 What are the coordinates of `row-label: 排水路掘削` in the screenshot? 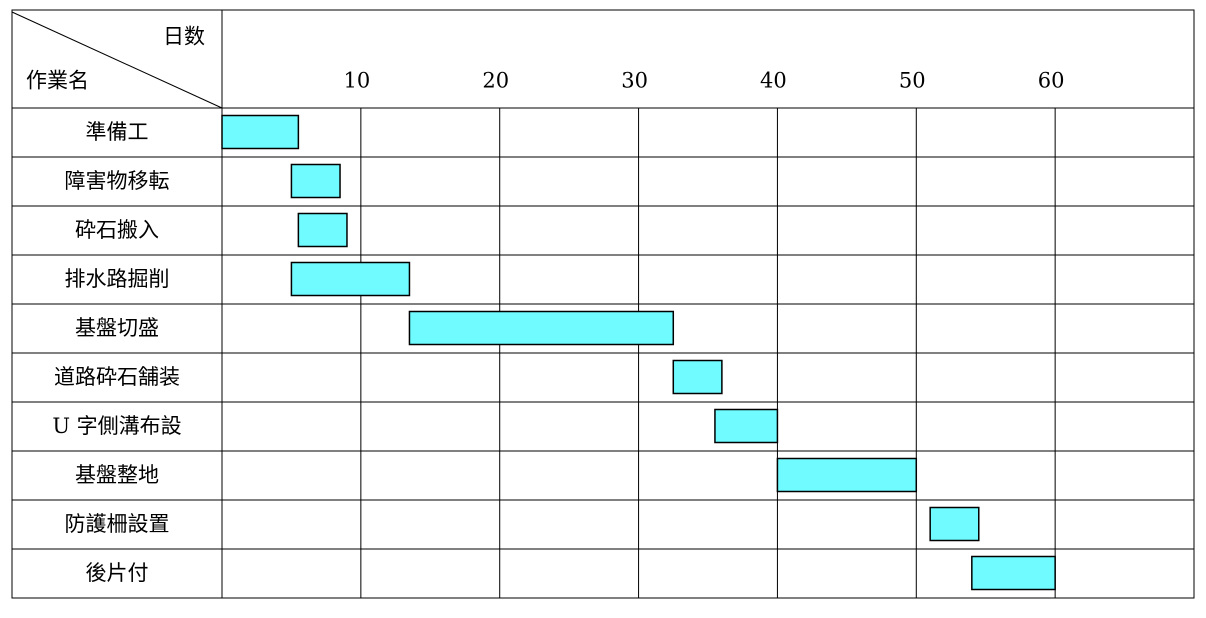 It's located at (117, 279).